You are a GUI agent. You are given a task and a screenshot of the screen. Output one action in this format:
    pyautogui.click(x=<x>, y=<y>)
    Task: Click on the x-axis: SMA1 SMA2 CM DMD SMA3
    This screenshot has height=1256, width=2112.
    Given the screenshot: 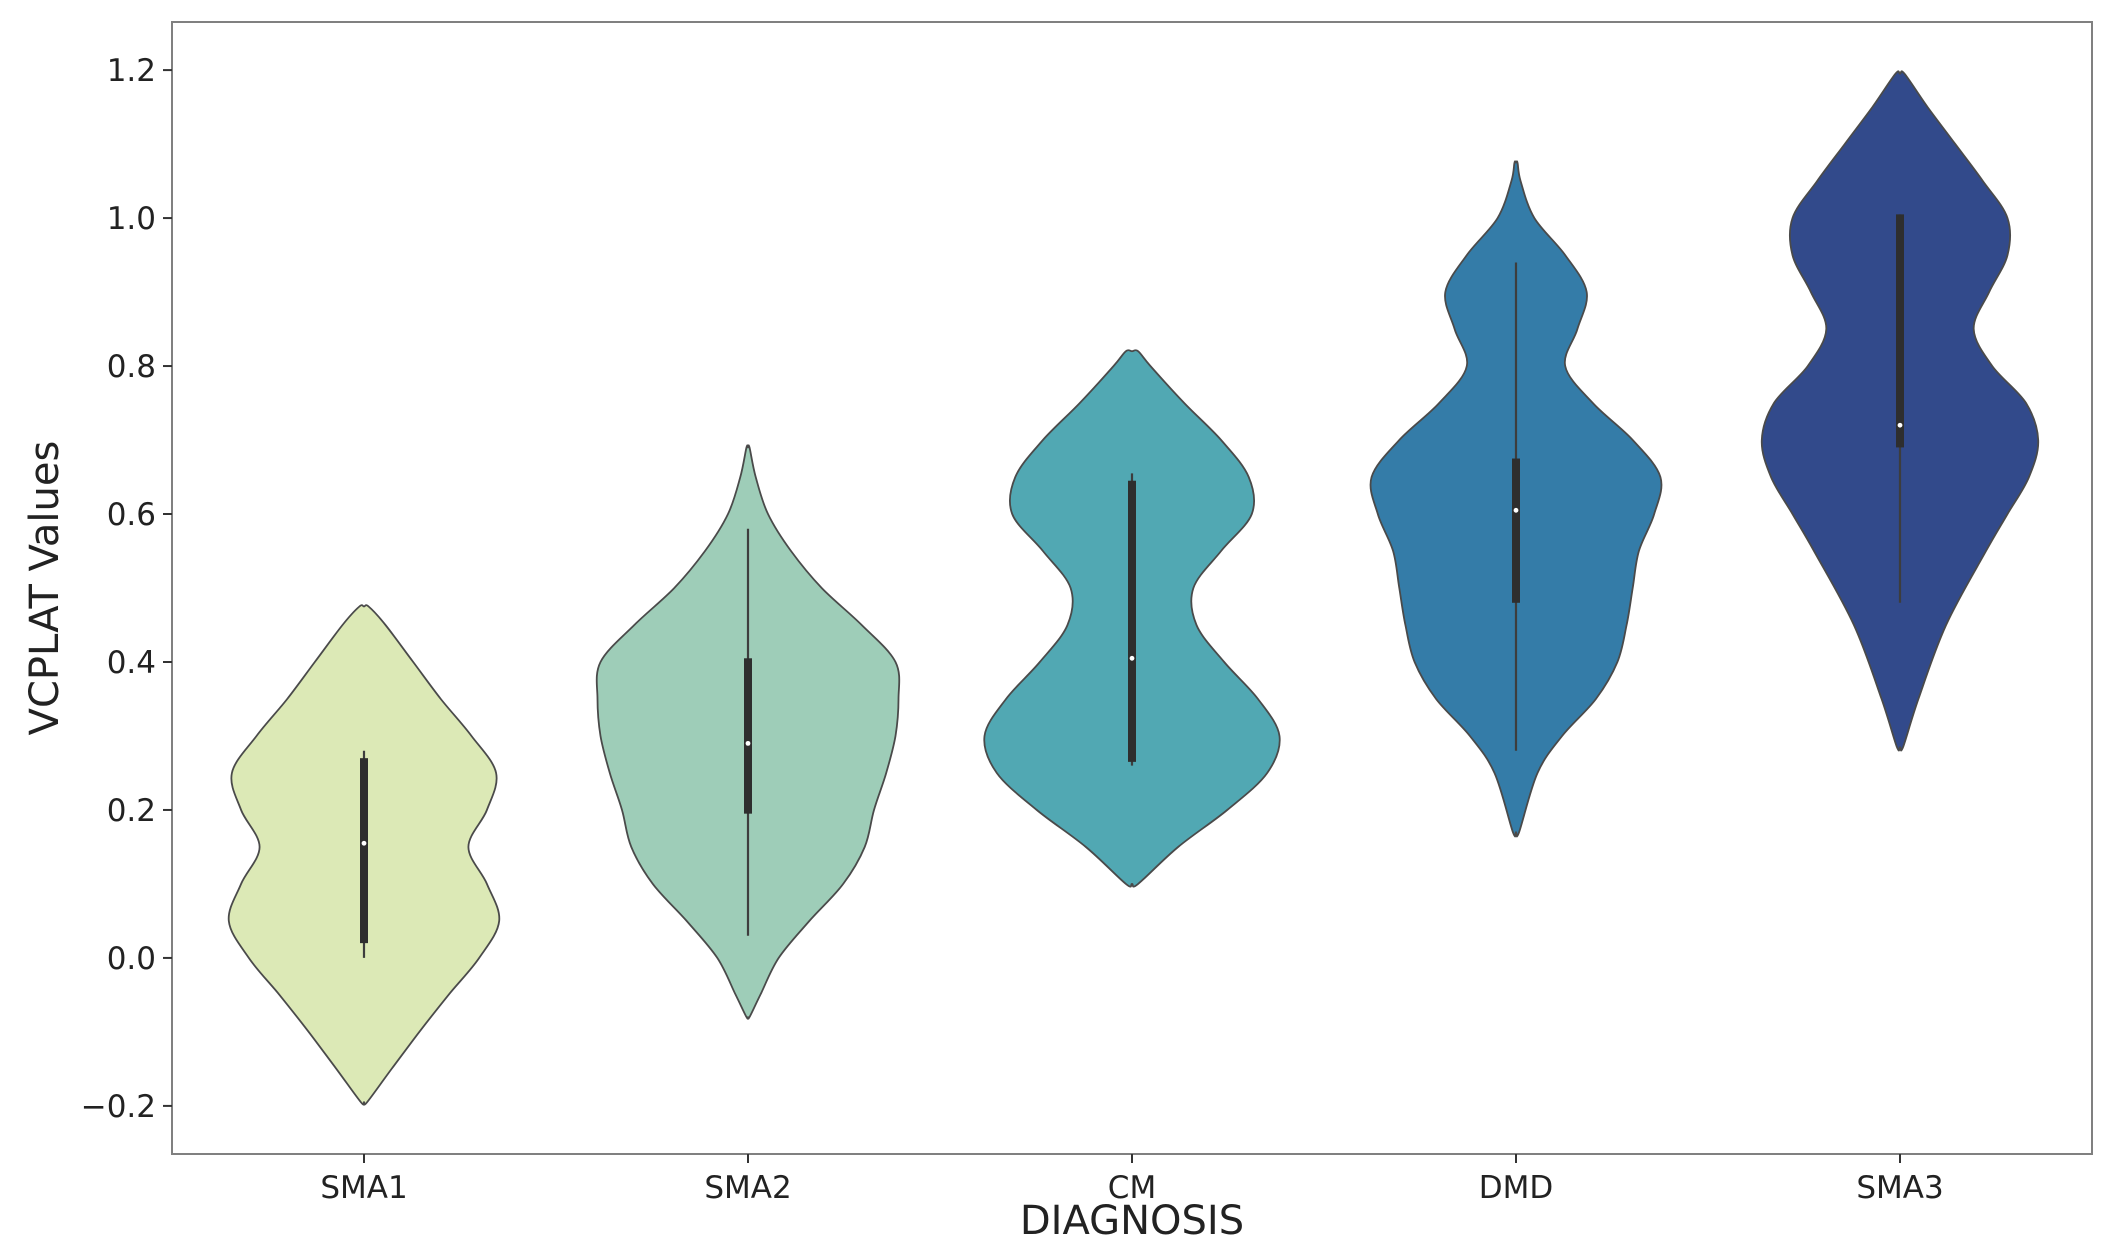 What is the action you would take?
    pyautogui.click(x=1132, y=1180)
    